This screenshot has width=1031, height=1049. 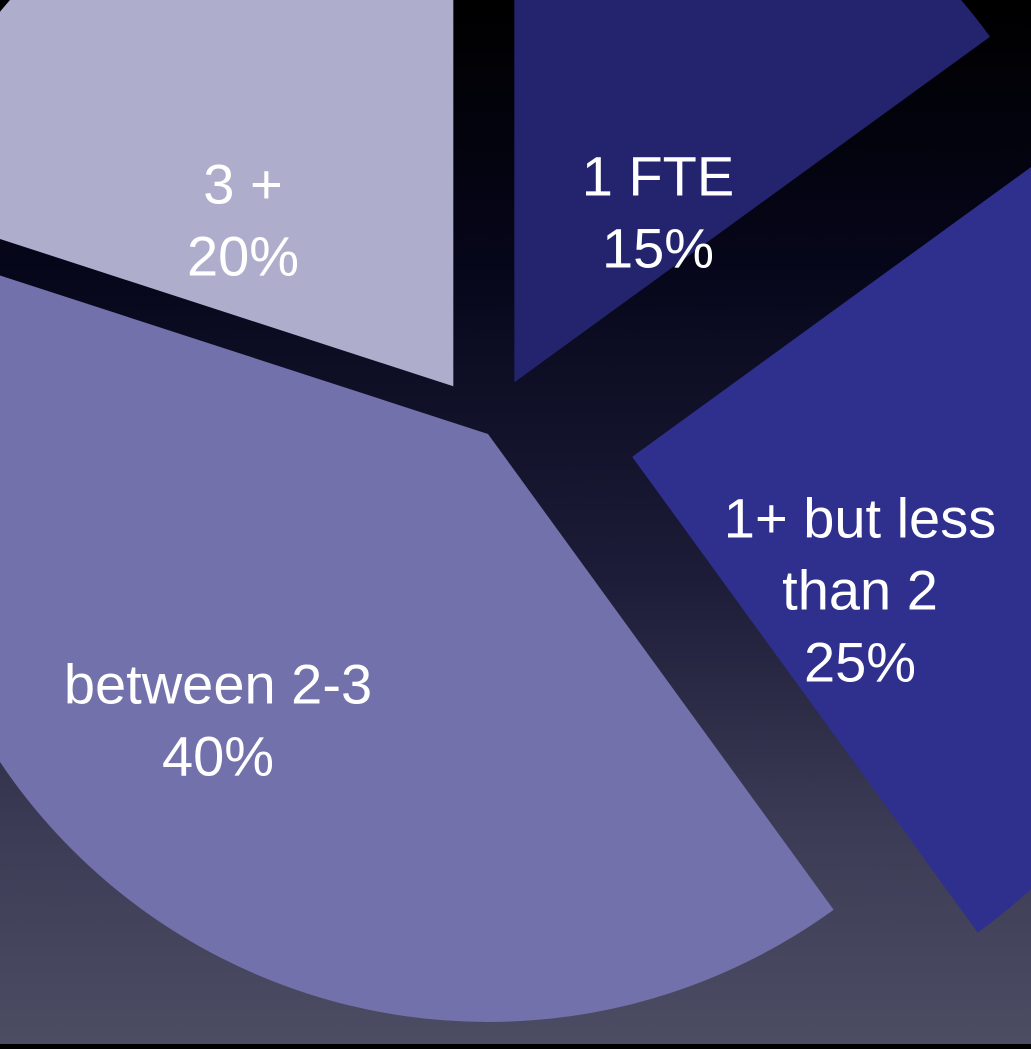 I want to click on slice-label-2: 1+ but less than 2 25%, so click(x=860, y=590).